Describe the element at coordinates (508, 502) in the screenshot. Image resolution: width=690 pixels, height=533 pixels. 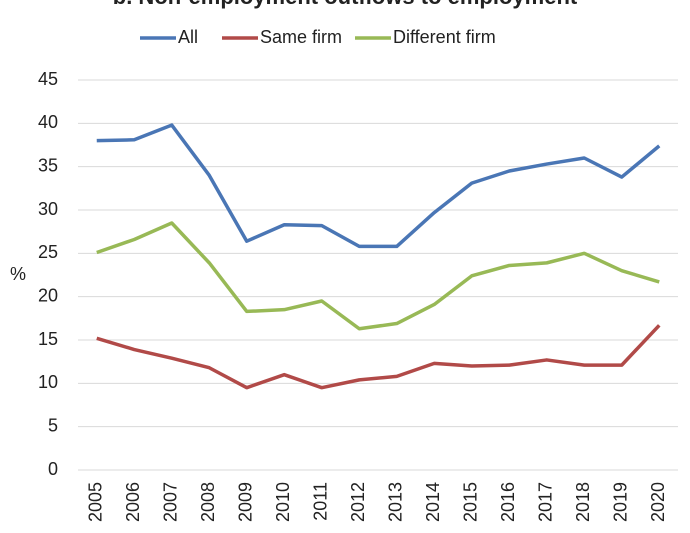
I see `x-tick-label: 2016` at that location.